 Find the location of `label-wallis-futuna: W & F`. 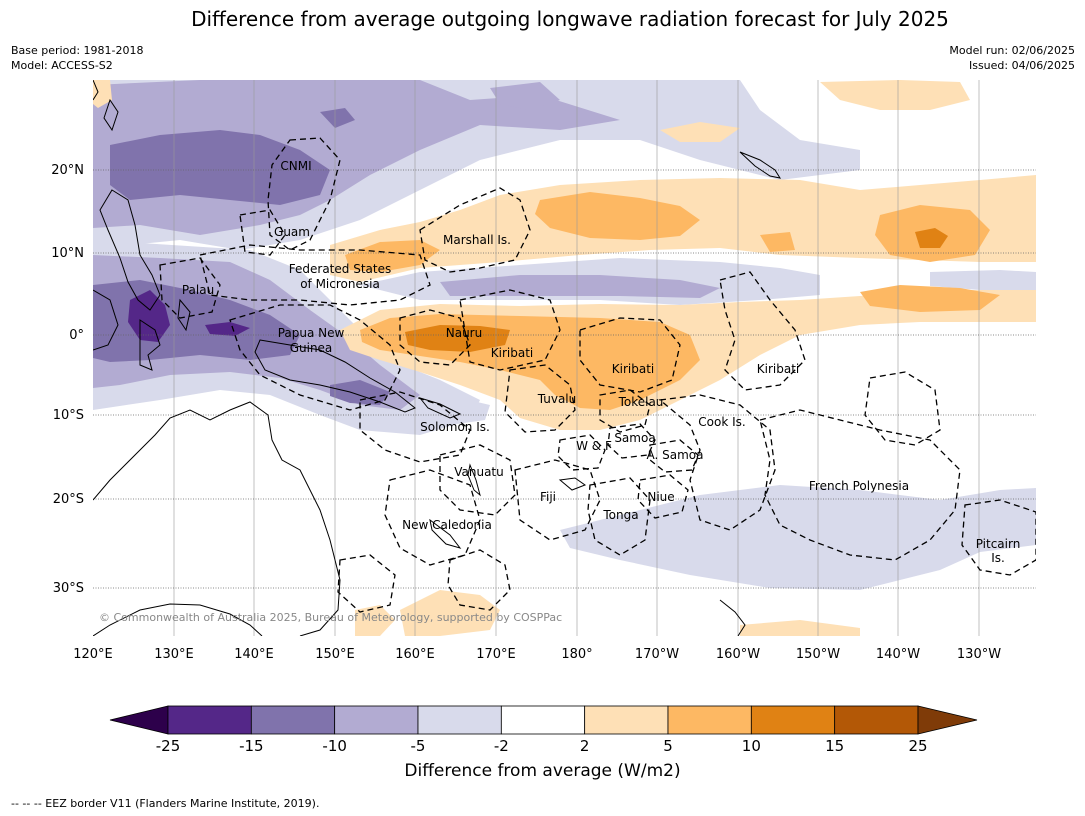

label-wallis-futuna: W & F is located at coordinates (594, 446).